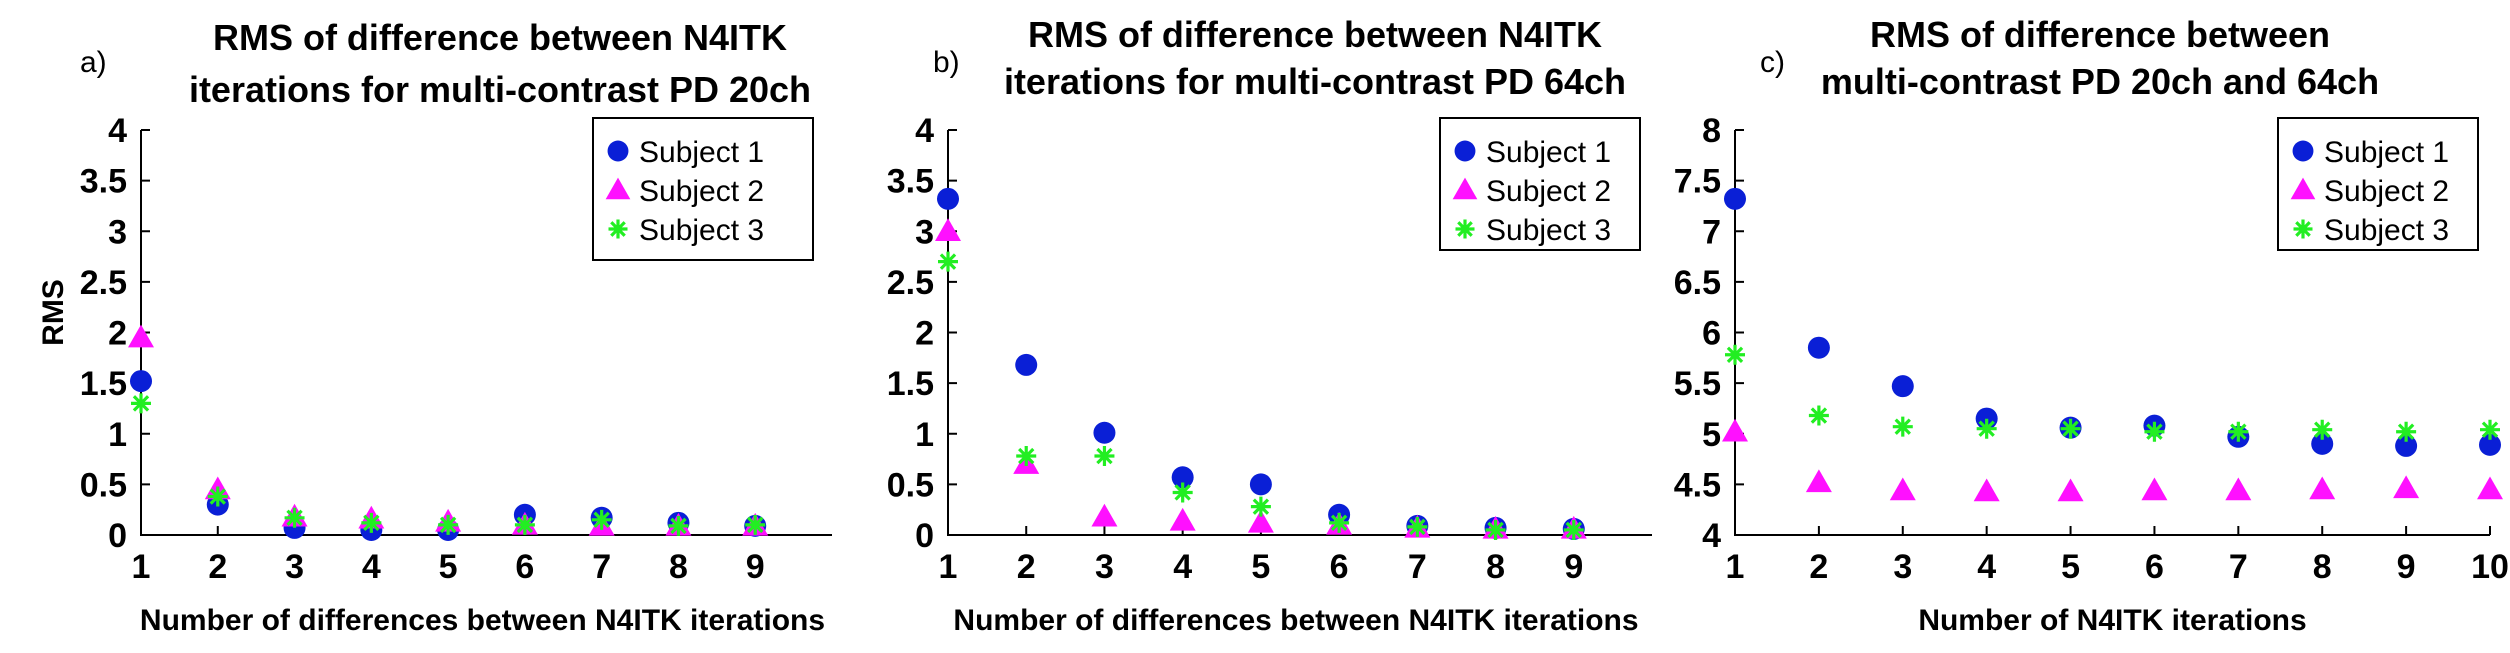 The width and height of the screenshot is (2510, 653). What do you see at coordinates (1711, 131) in the screenshot?
I see `y-tick-label: 8` at bounding box center [1711, 131].